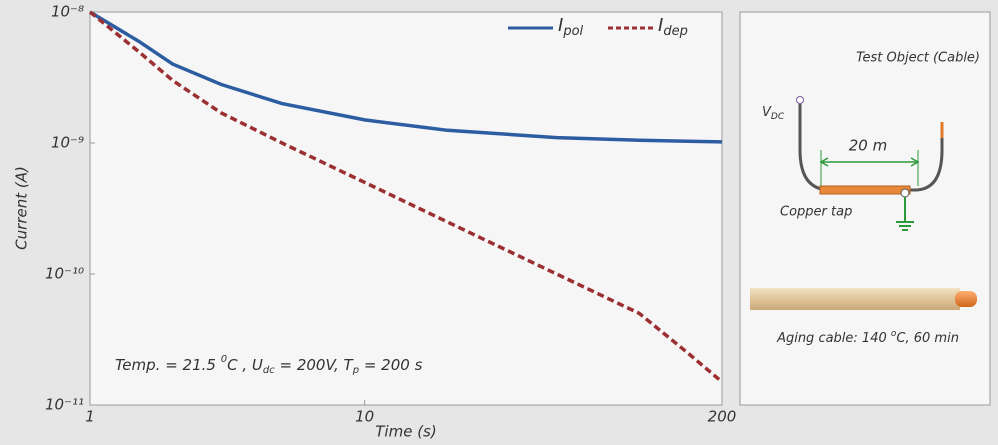 This screenshot has height=445, width=998. I want to click on copper-tap, so click(865, 190).